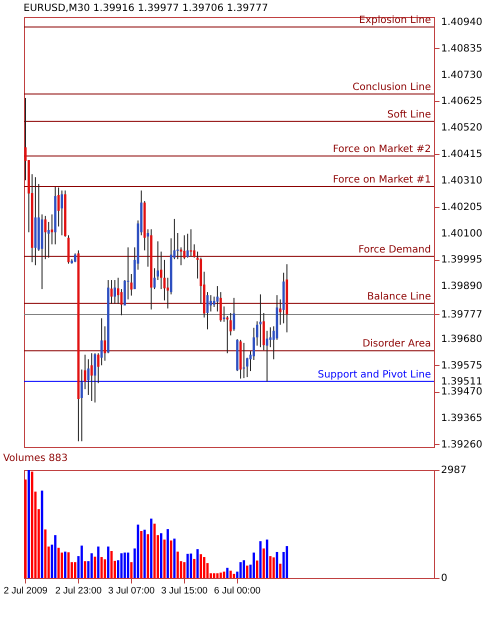 This screenshot has width=494, height=625. I want to click on y-tick-label: 1.39575, so click(461, 366).